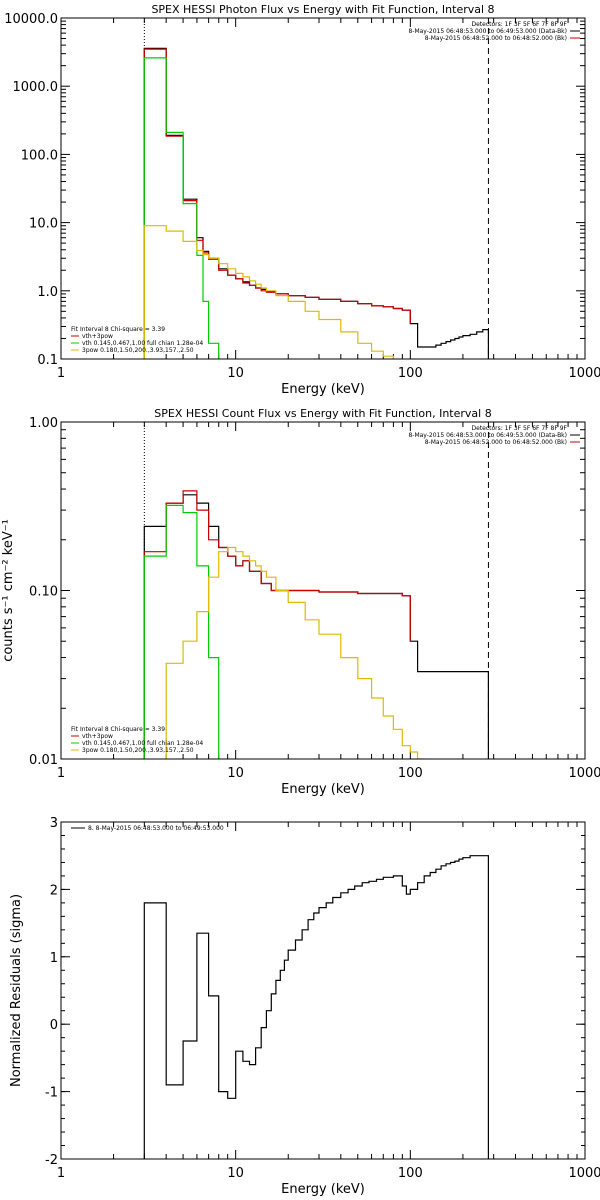 The image size is (600, 1200). What do you see at coordinates (16, 990) in the screenshot?
I see `y-axis-title: Normalized Residuals (sigma)` at bounding box center [16, 990].